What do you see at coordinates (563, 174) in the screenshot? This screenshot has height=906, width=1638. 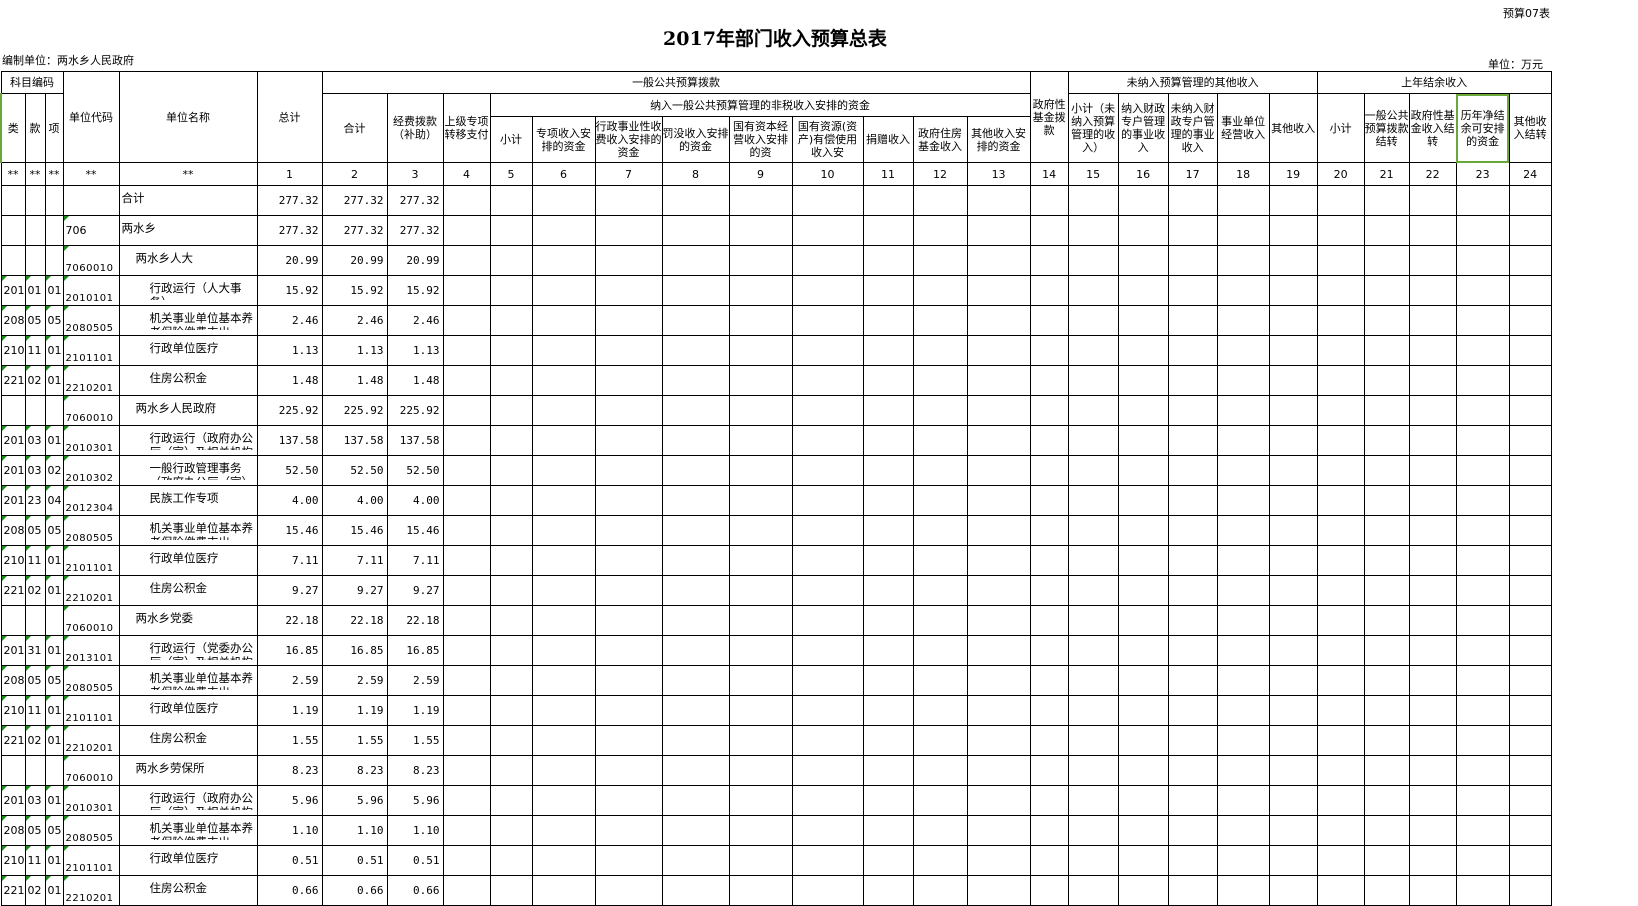 I see `column-number: 6` at bounding box center [563, 174].